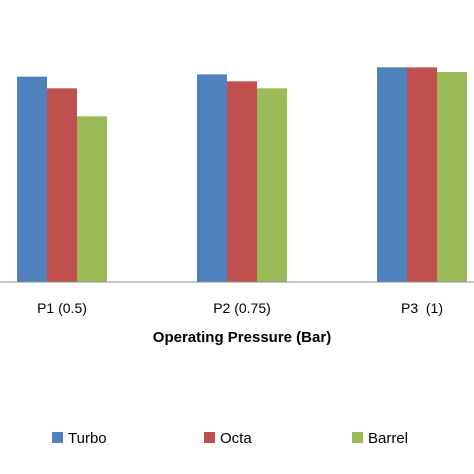 The width and height of the screenshot is (474, 474). Describe the element at coordinates (236, 438) in the screenshot. I see `legend-label-octa: Octa` at that location.